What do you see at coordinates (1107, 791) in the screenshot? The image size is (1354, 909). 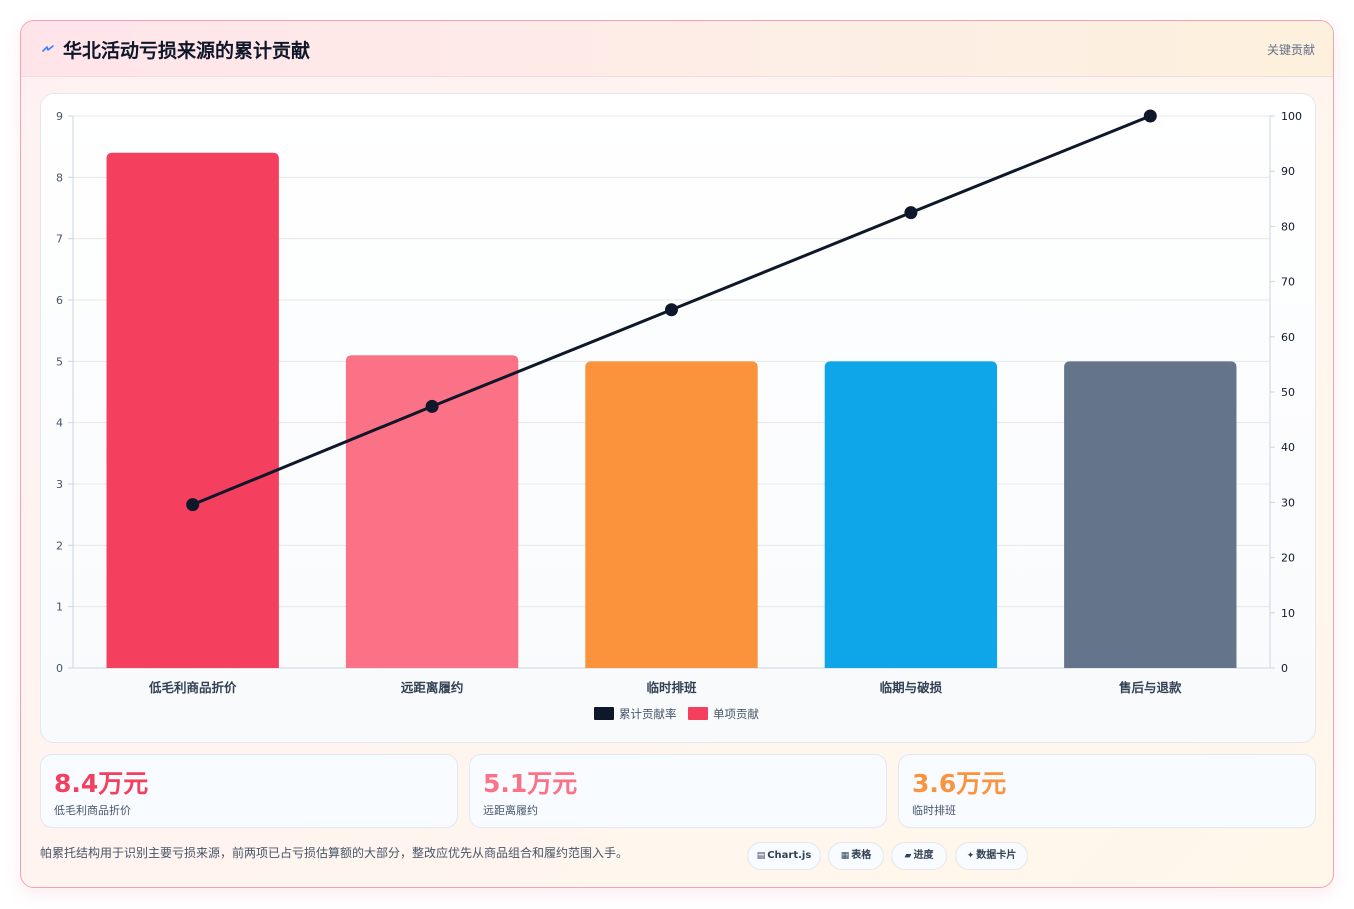 I see `kpi-card-3: 3.6万元 临时排班` at bounding box center [1107, 791].